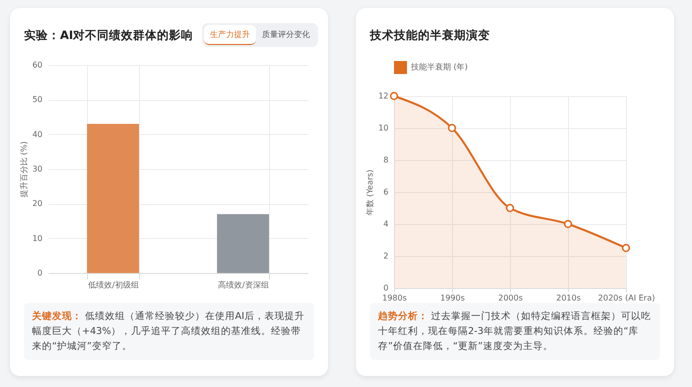 The width and height of the screenshot is (692, 387). Describe the element at coordinates (383, 96) in the screenshot. I see `y-tick-label: 12` at that location.